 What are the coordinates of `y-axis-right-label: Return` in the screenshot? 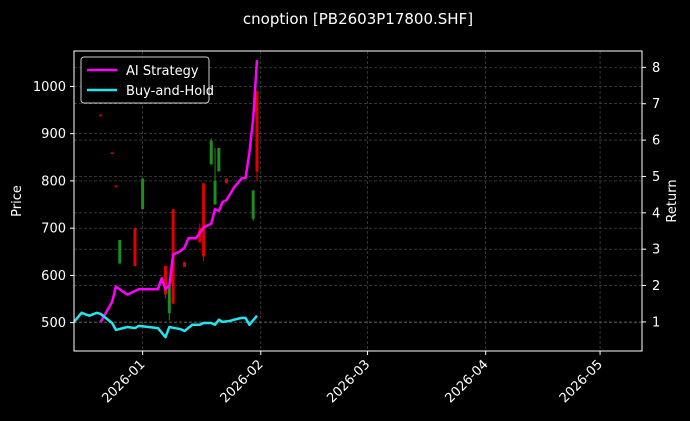 It's located at (672, 200).